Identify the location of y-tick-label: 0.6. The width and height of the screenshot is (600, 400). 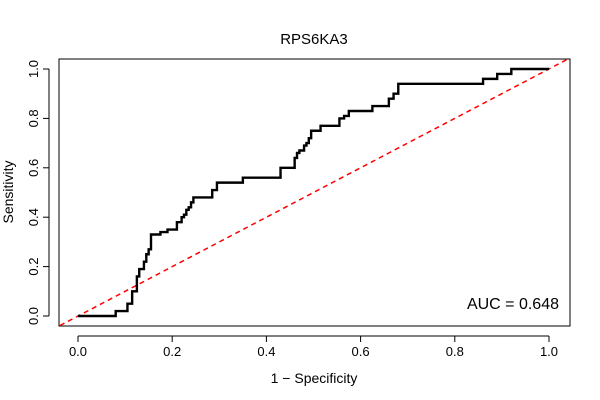
(33, 168).